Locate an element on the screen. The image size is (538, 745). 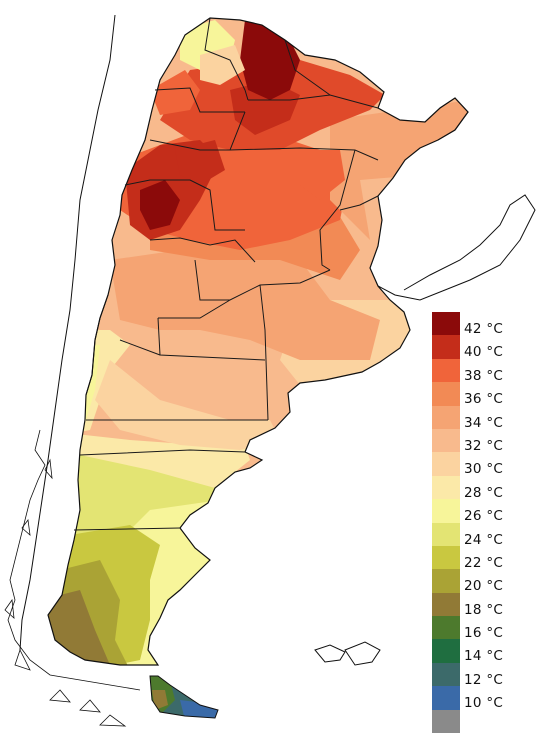
legend-row-28: 28 °C is located at coordinates (482, 488).